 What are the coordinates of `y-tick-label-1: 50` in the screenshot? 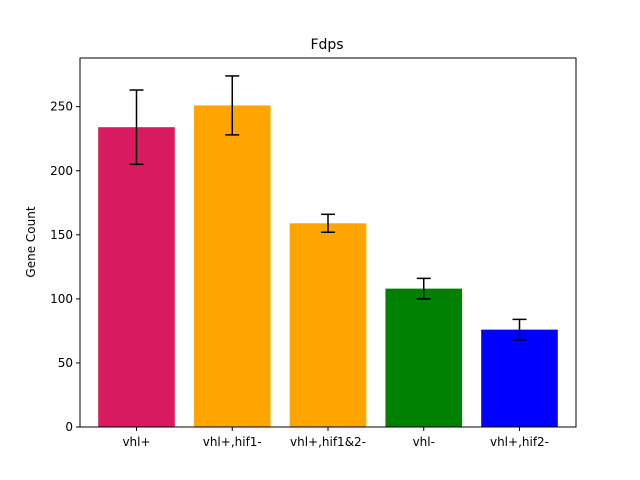 It's located at (65, 363).